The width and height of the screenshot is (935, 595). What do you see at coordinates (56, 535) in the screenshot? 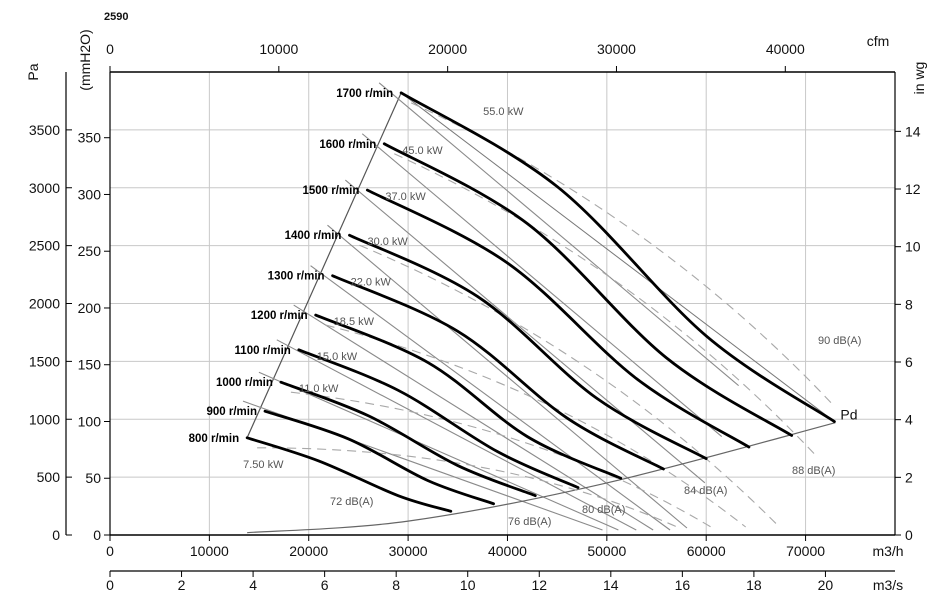
I see `pa-tick-label: 0` at bounding box center [56, 535].